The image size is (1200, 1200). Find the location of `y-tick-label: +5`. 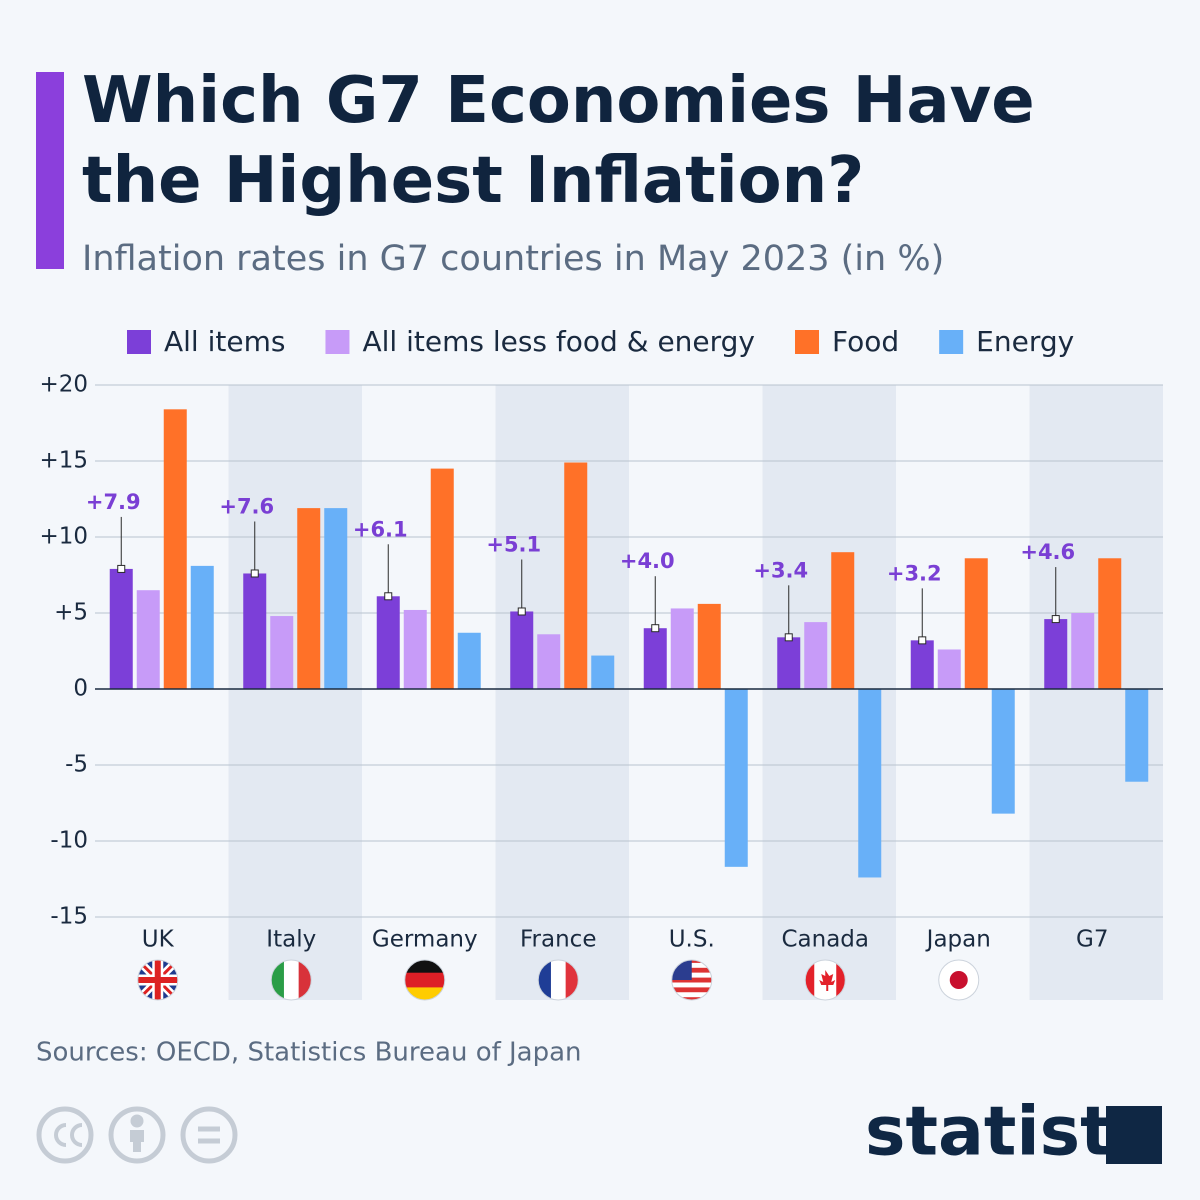

y-tick-label: +5 is located at coordinates (71, 613).